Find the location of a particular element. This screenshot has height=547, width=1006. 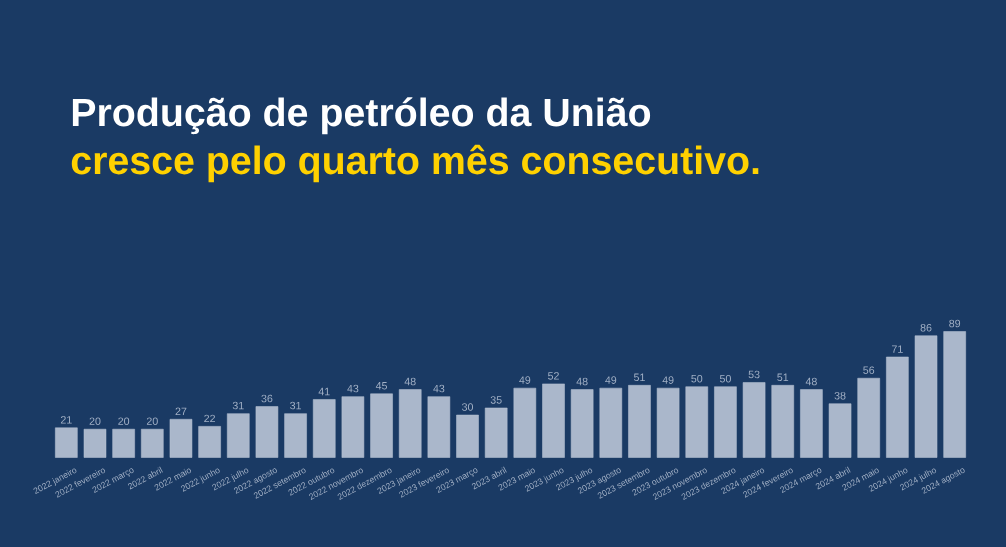

data-label: 38 is located at coordinates (840, 395).